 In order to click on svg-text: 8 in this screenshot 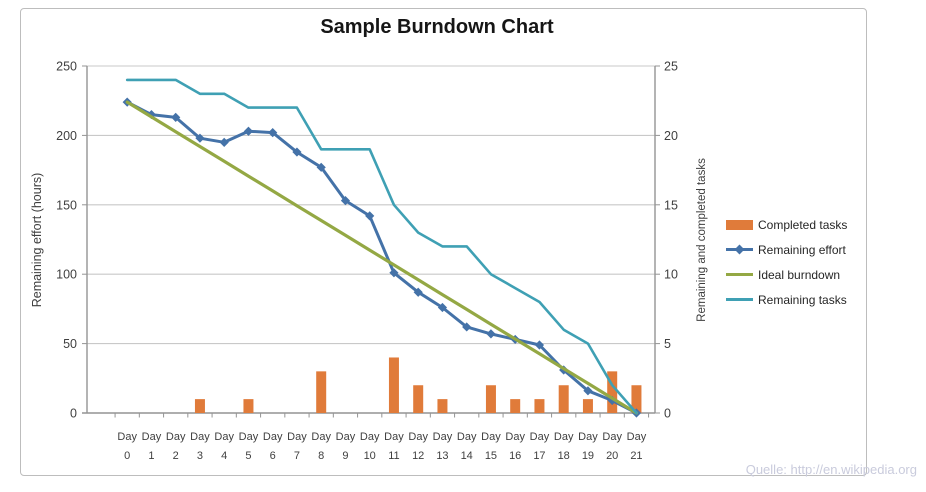, I will do `click(321, 456)`.